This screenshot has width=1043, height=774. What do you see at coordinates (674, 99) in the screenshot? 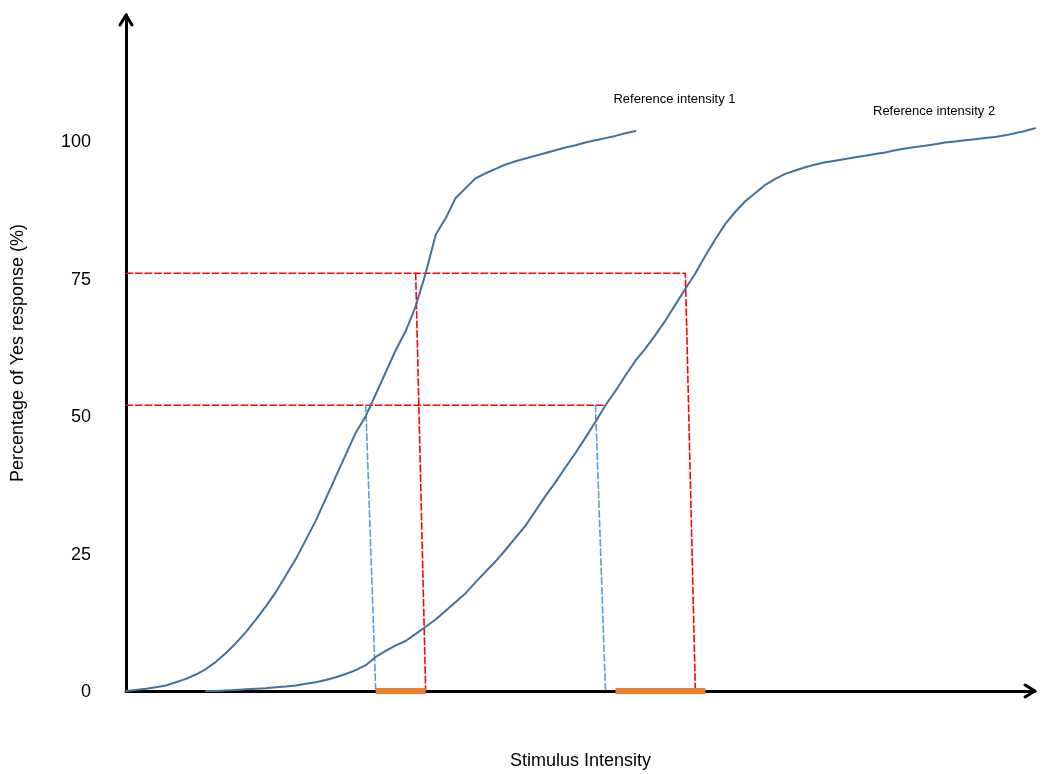
I see `text: Reference intensity 1` at bounding box center [674, 99].